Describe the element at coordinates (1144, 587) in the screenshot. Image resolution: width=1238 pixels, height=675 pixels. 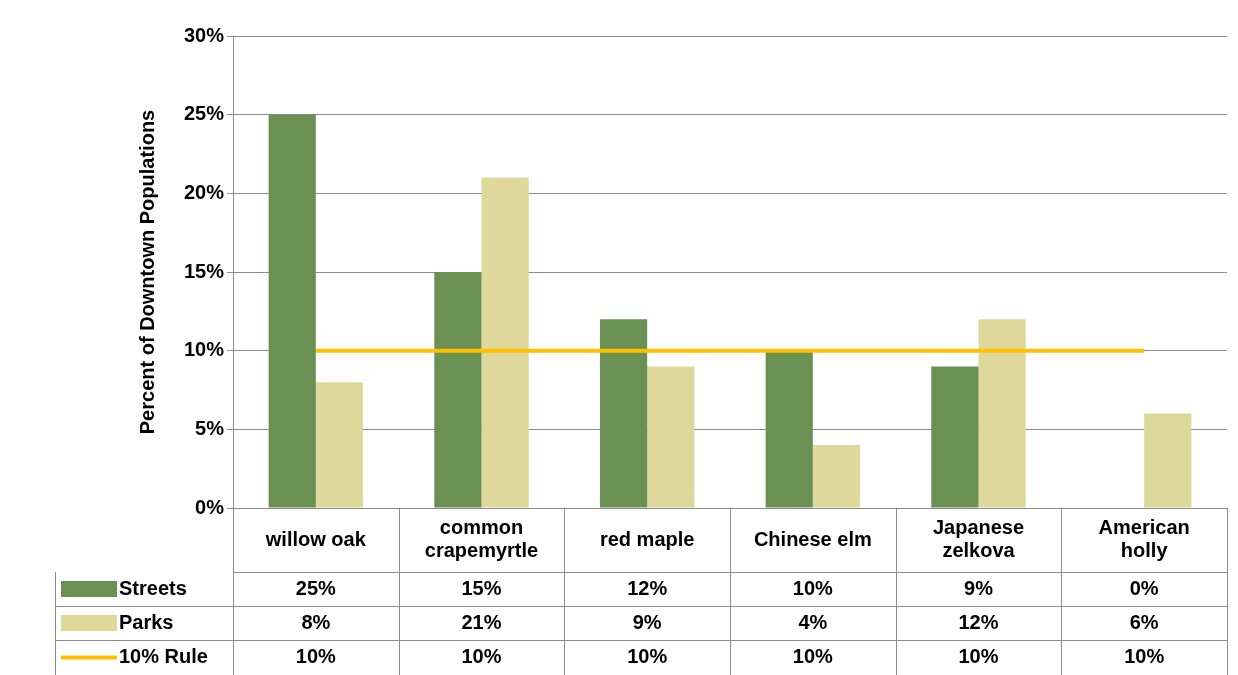
I see `data-label: 0%` at that location.